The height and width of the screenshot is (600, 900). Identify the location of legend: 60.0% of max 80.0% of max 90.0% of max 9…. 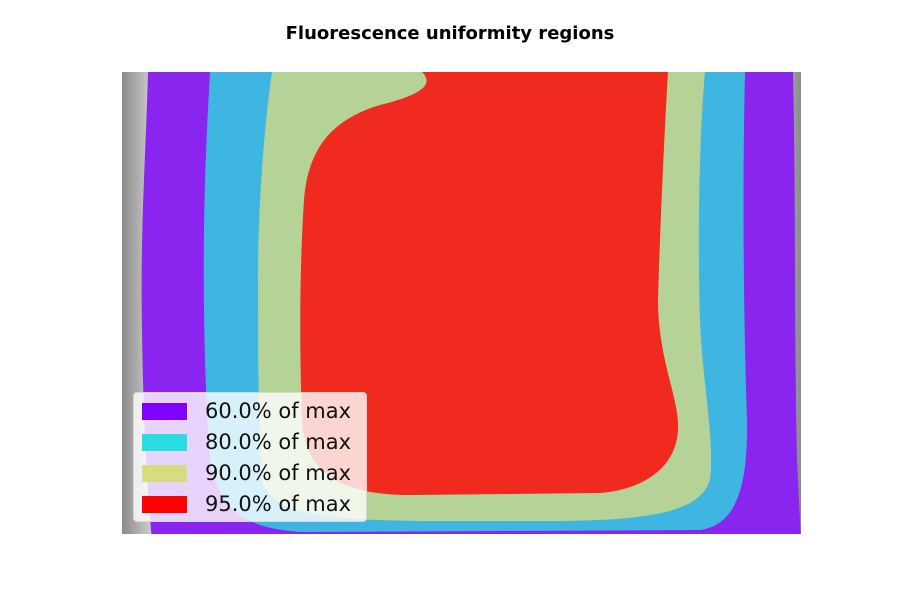
(250, 457).